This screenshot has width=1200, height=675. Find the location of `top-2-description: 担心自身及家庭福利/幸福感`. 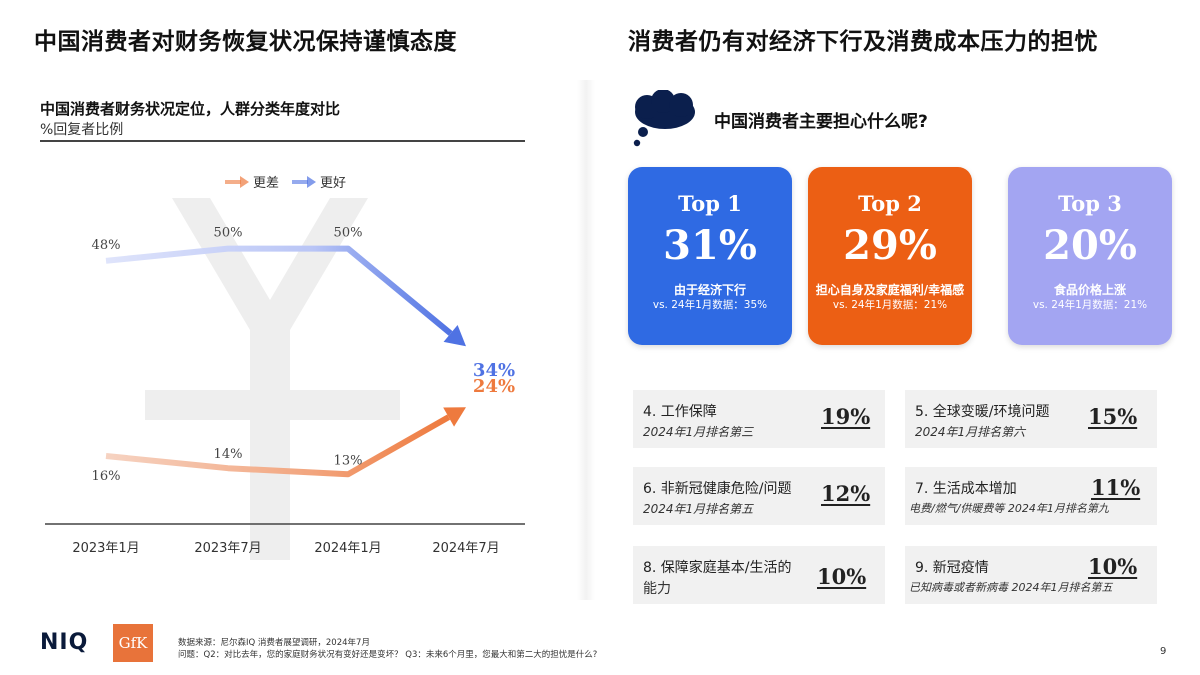

top-2-description: 担心自身及家庭福利/幸福感 is located at coordinates (890, 290).